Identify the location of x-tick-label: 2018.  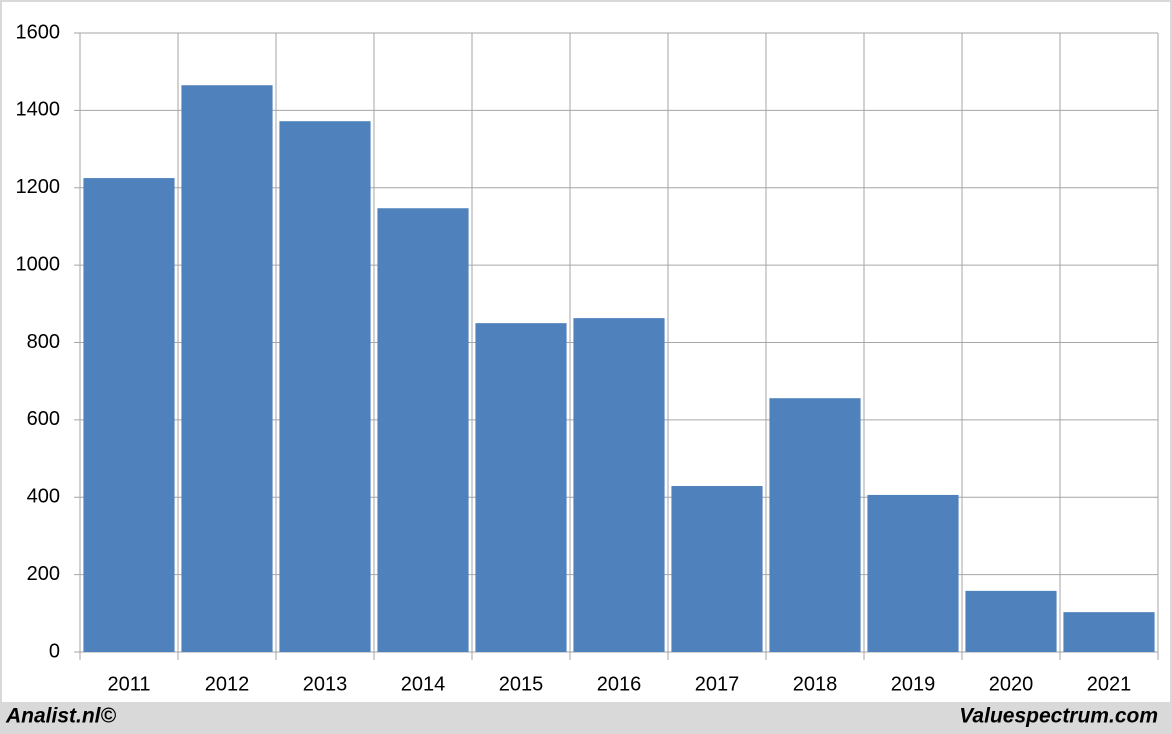
(815, 684).